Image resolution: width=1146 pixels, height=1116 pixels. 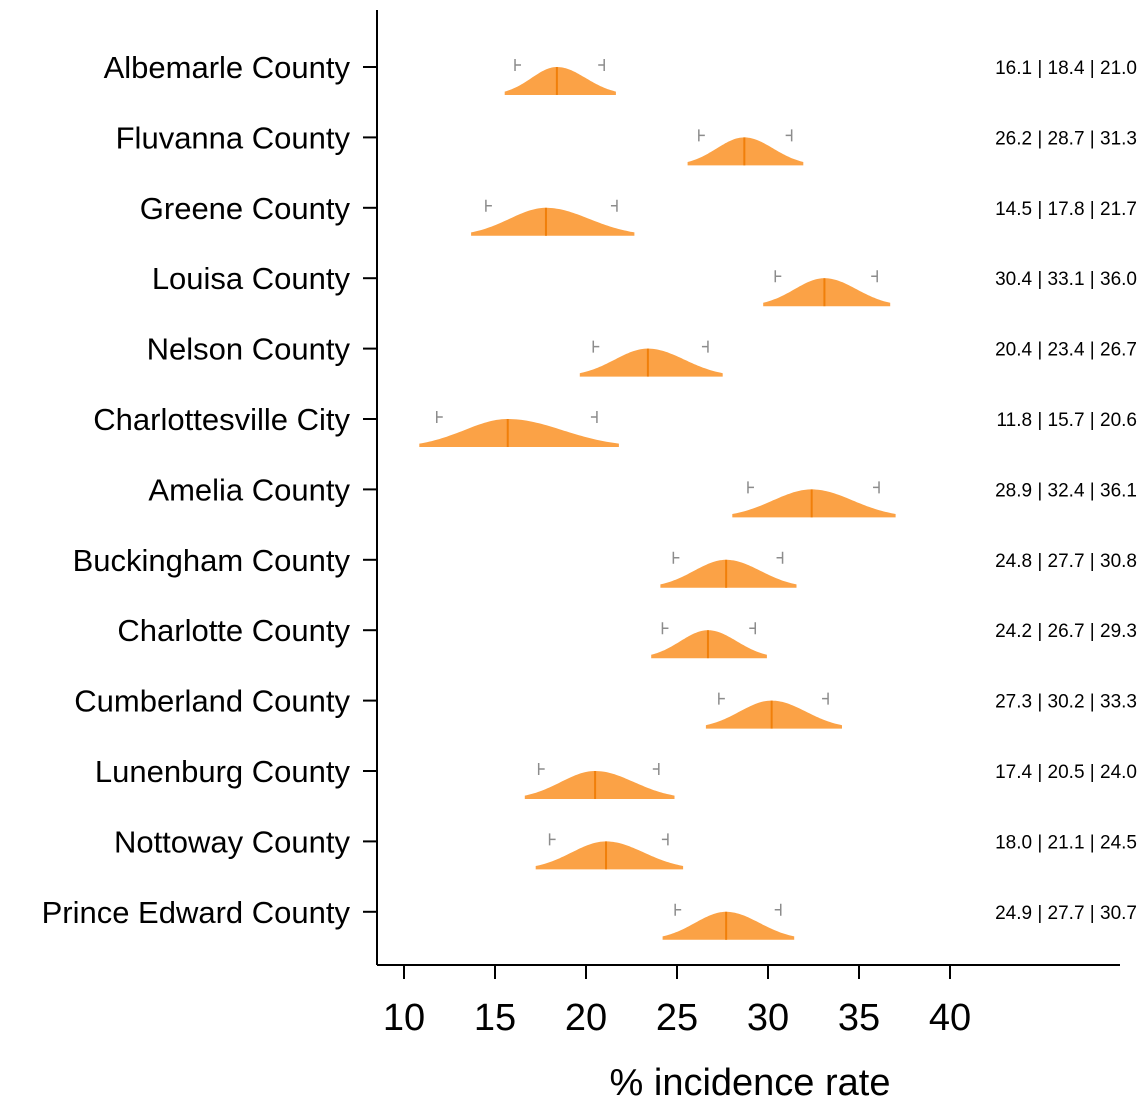 I want to click on interval-summary: 28.9 | 32.4 | 36.1, so click(x=1066, y=490).